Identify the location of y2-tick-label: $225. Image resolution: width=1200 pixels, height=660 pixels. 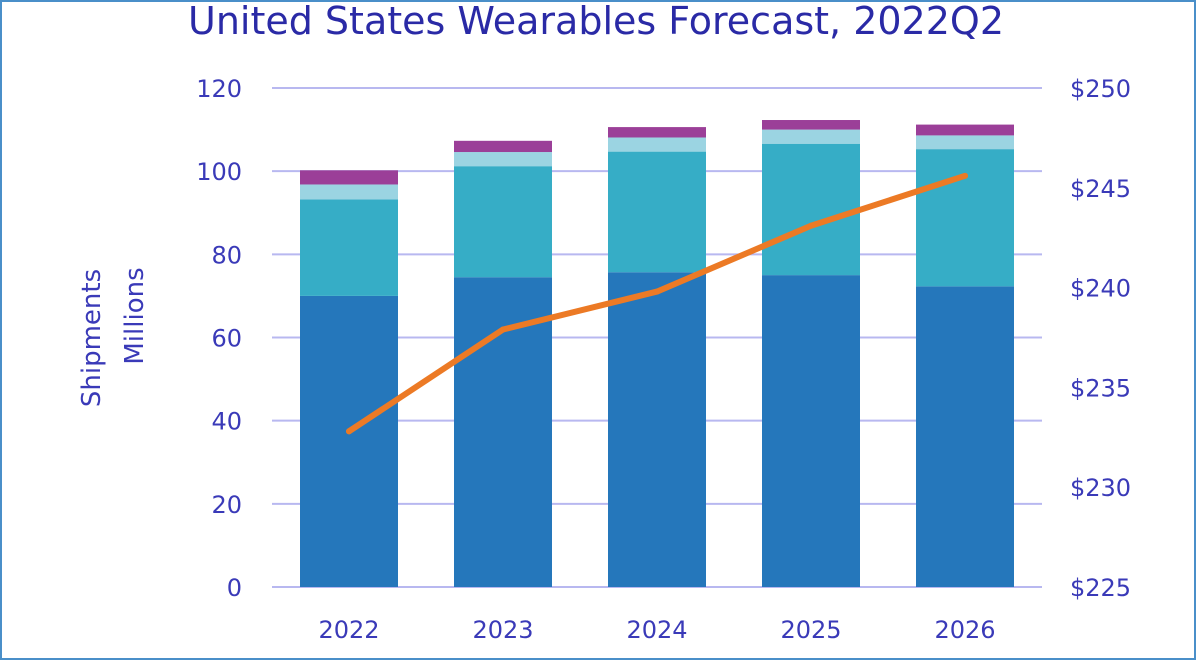
(1100, 588).